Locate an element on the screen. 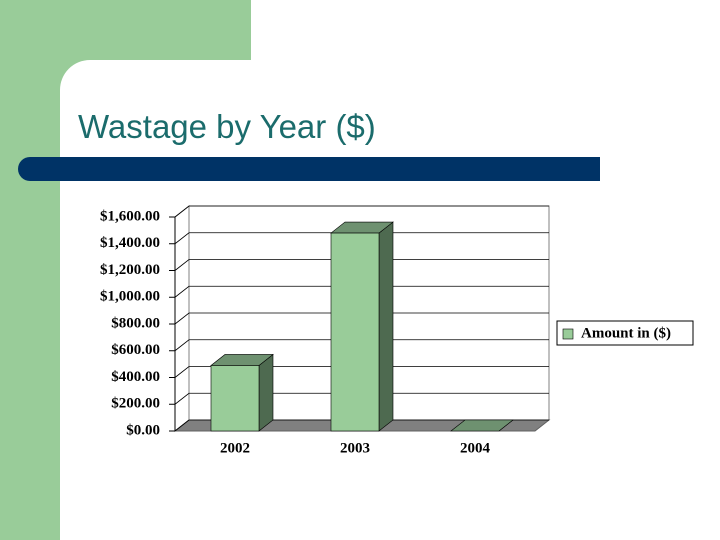 The image size is (720, 540). legend-swatch is located at coordinates (568, 334).